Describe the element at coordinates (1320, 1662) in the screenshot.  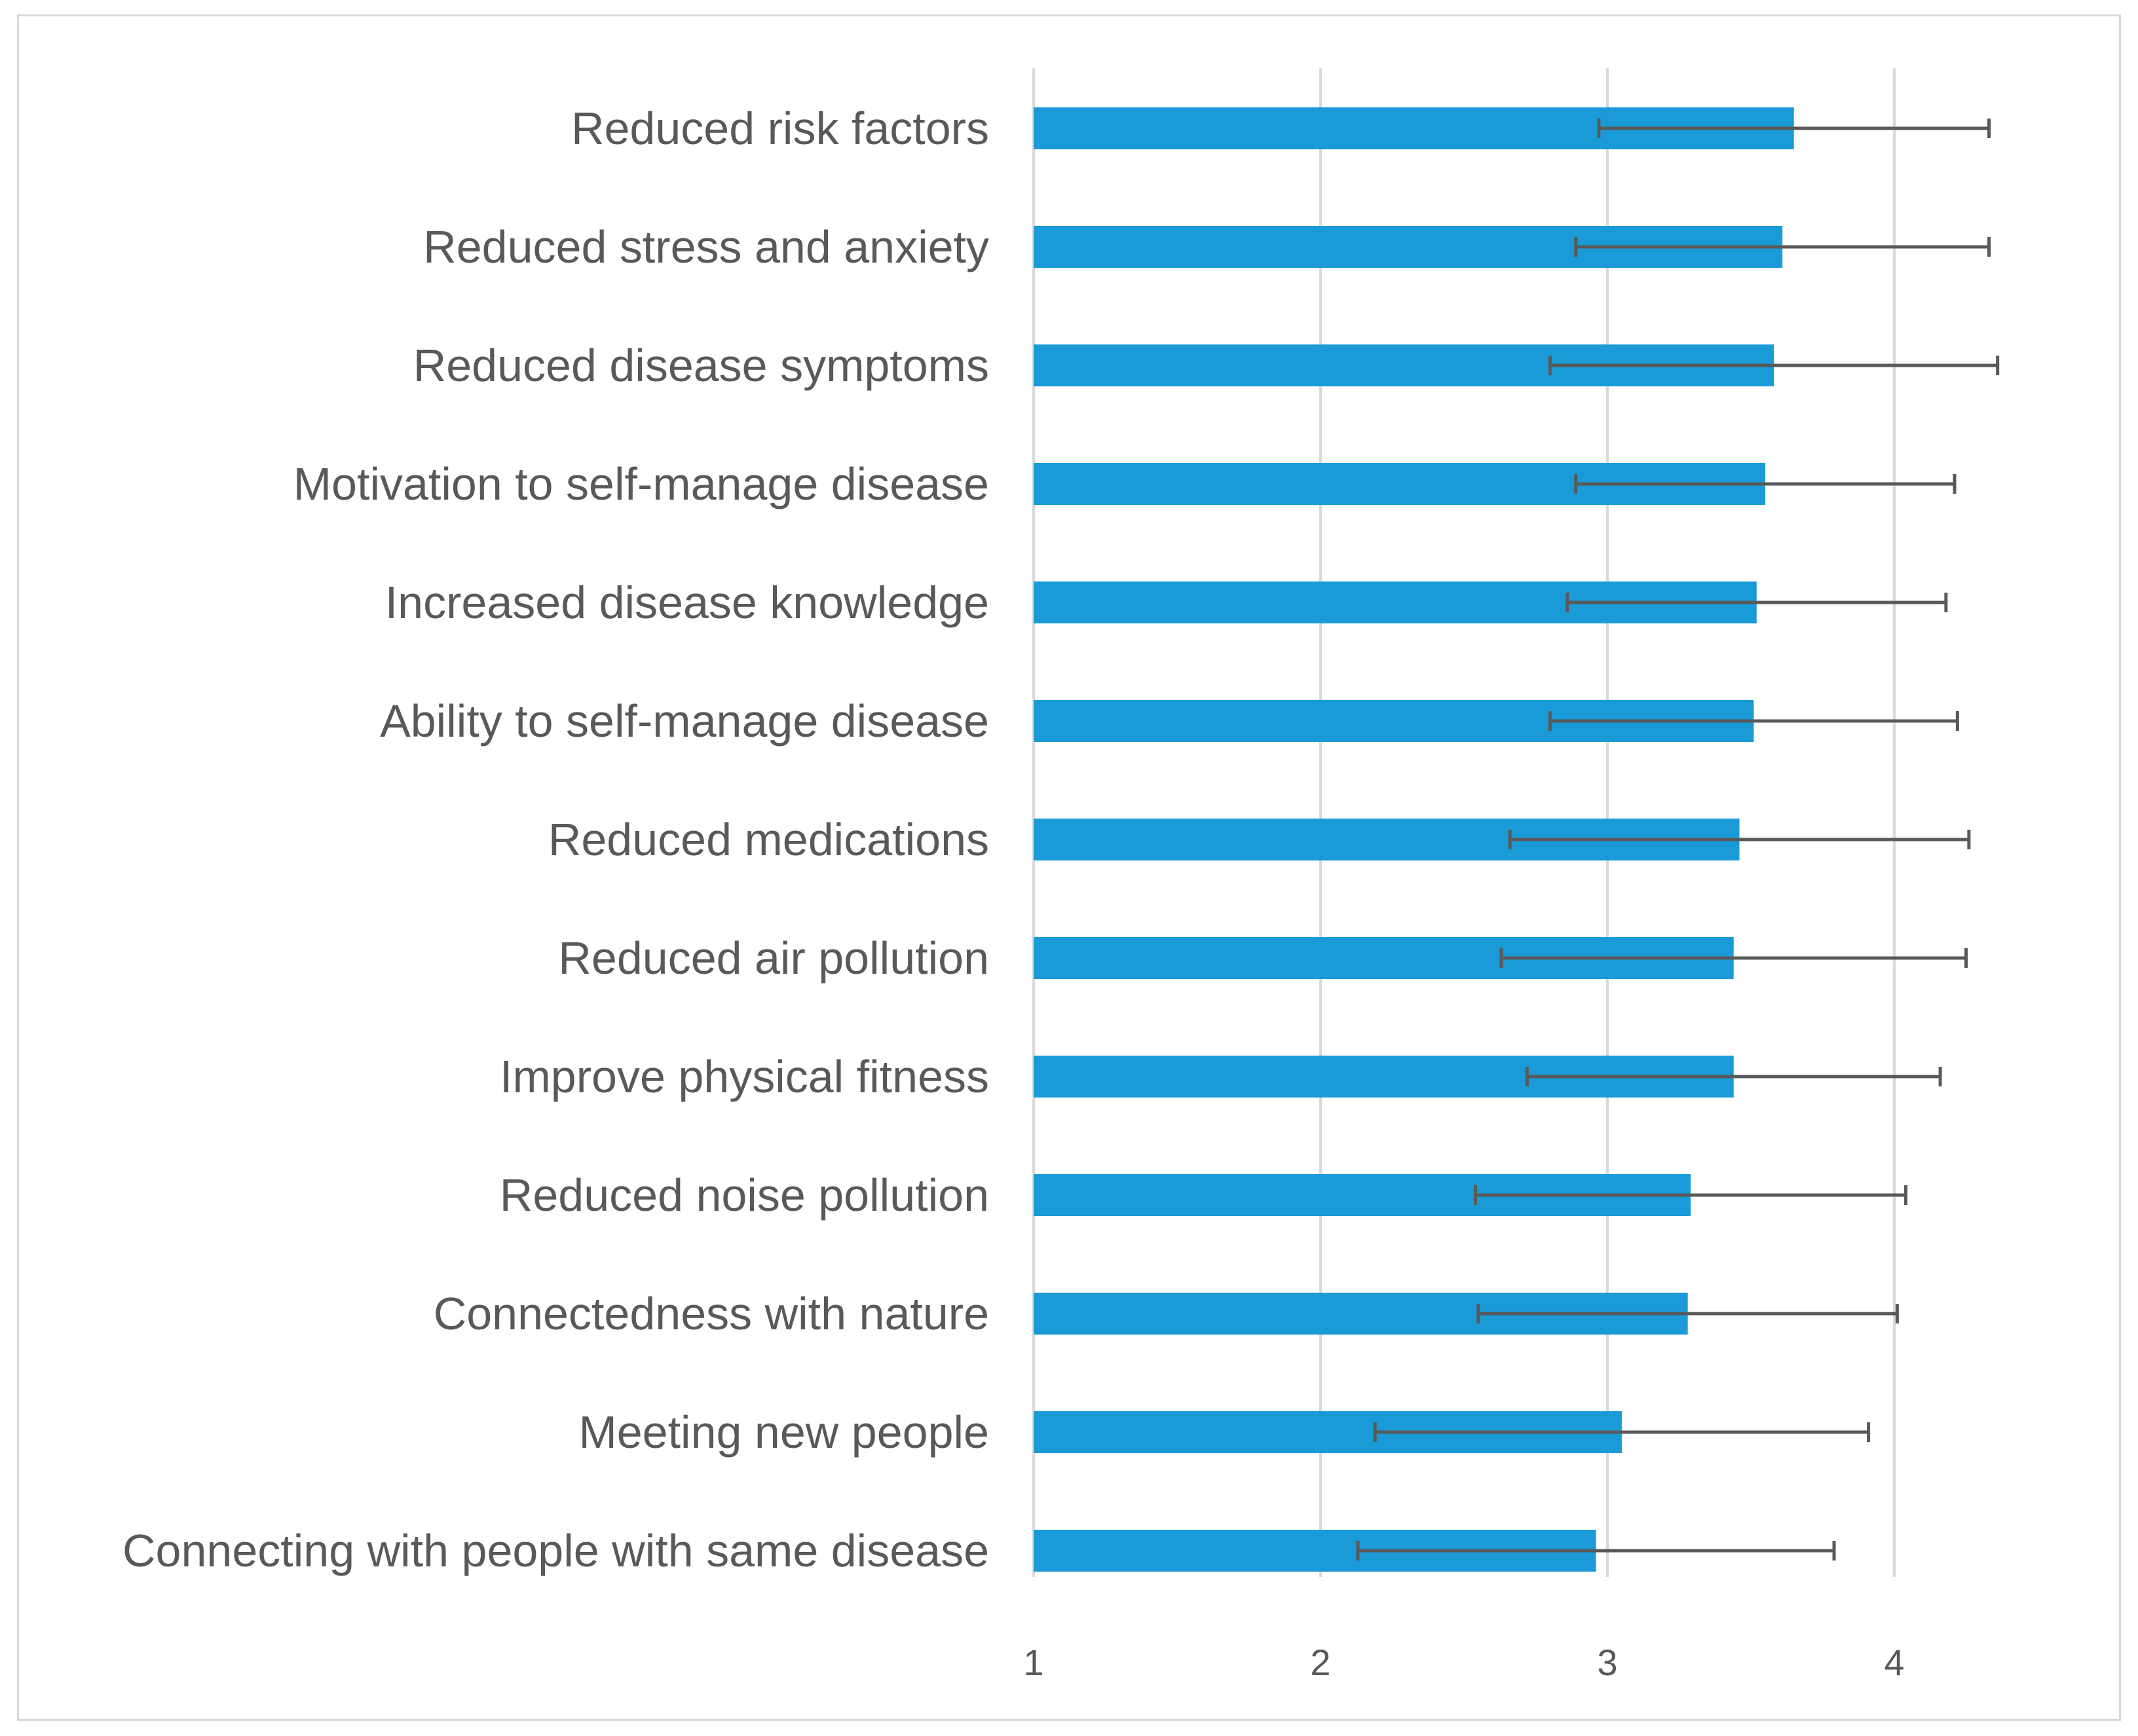
I see `x-tick-label: 2` at that location.